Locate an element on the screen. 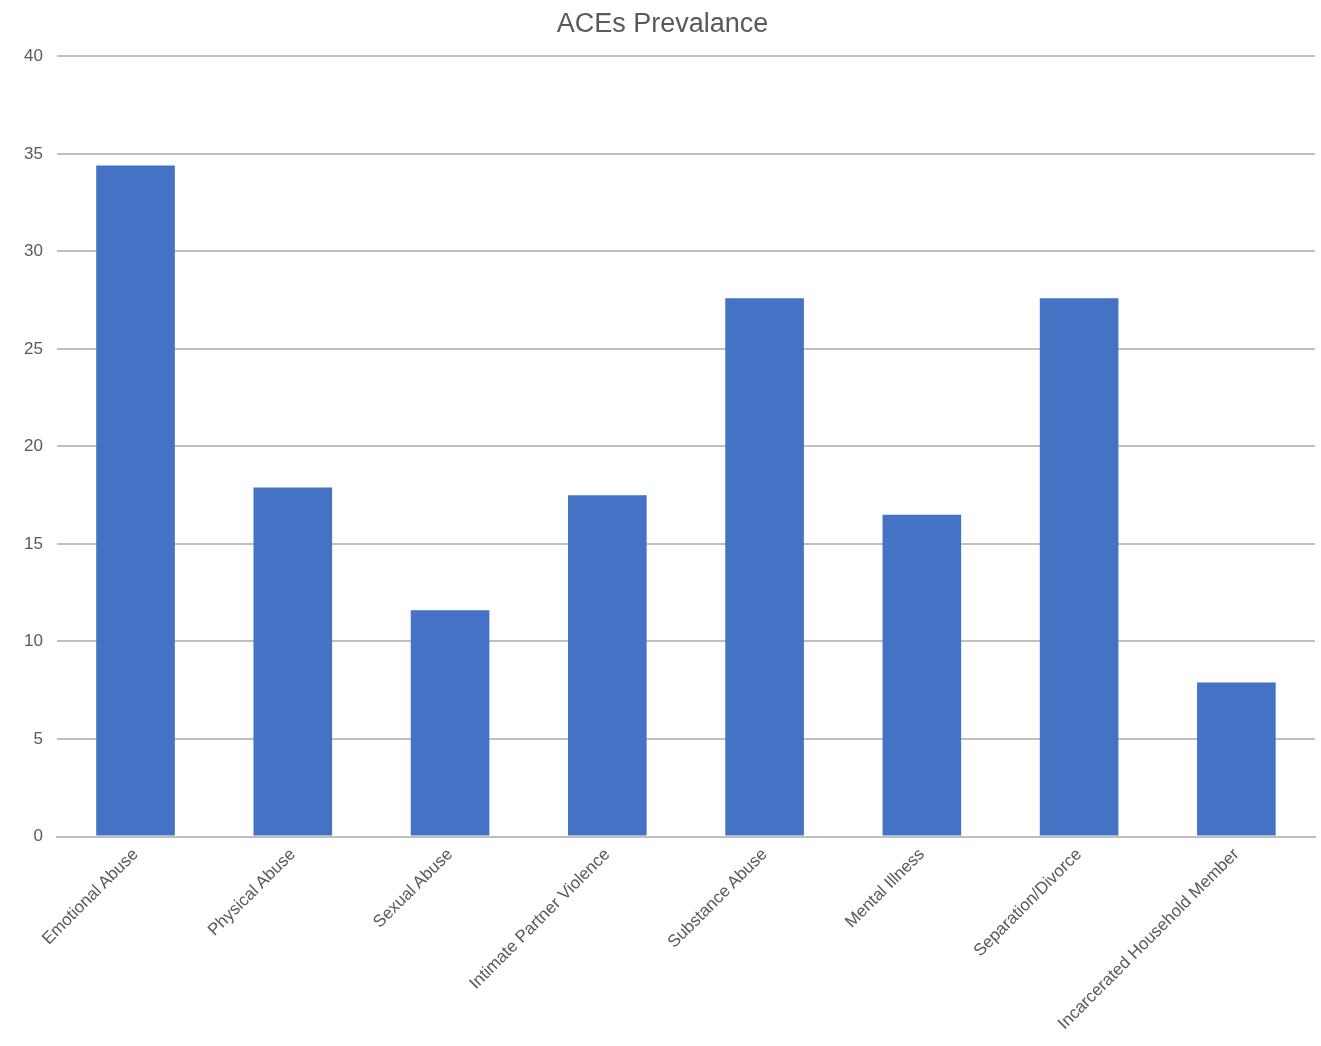 The height and width of the screenshot is (1046, 1321). y-tick-label: 40 is located at coordinates (33, 56).